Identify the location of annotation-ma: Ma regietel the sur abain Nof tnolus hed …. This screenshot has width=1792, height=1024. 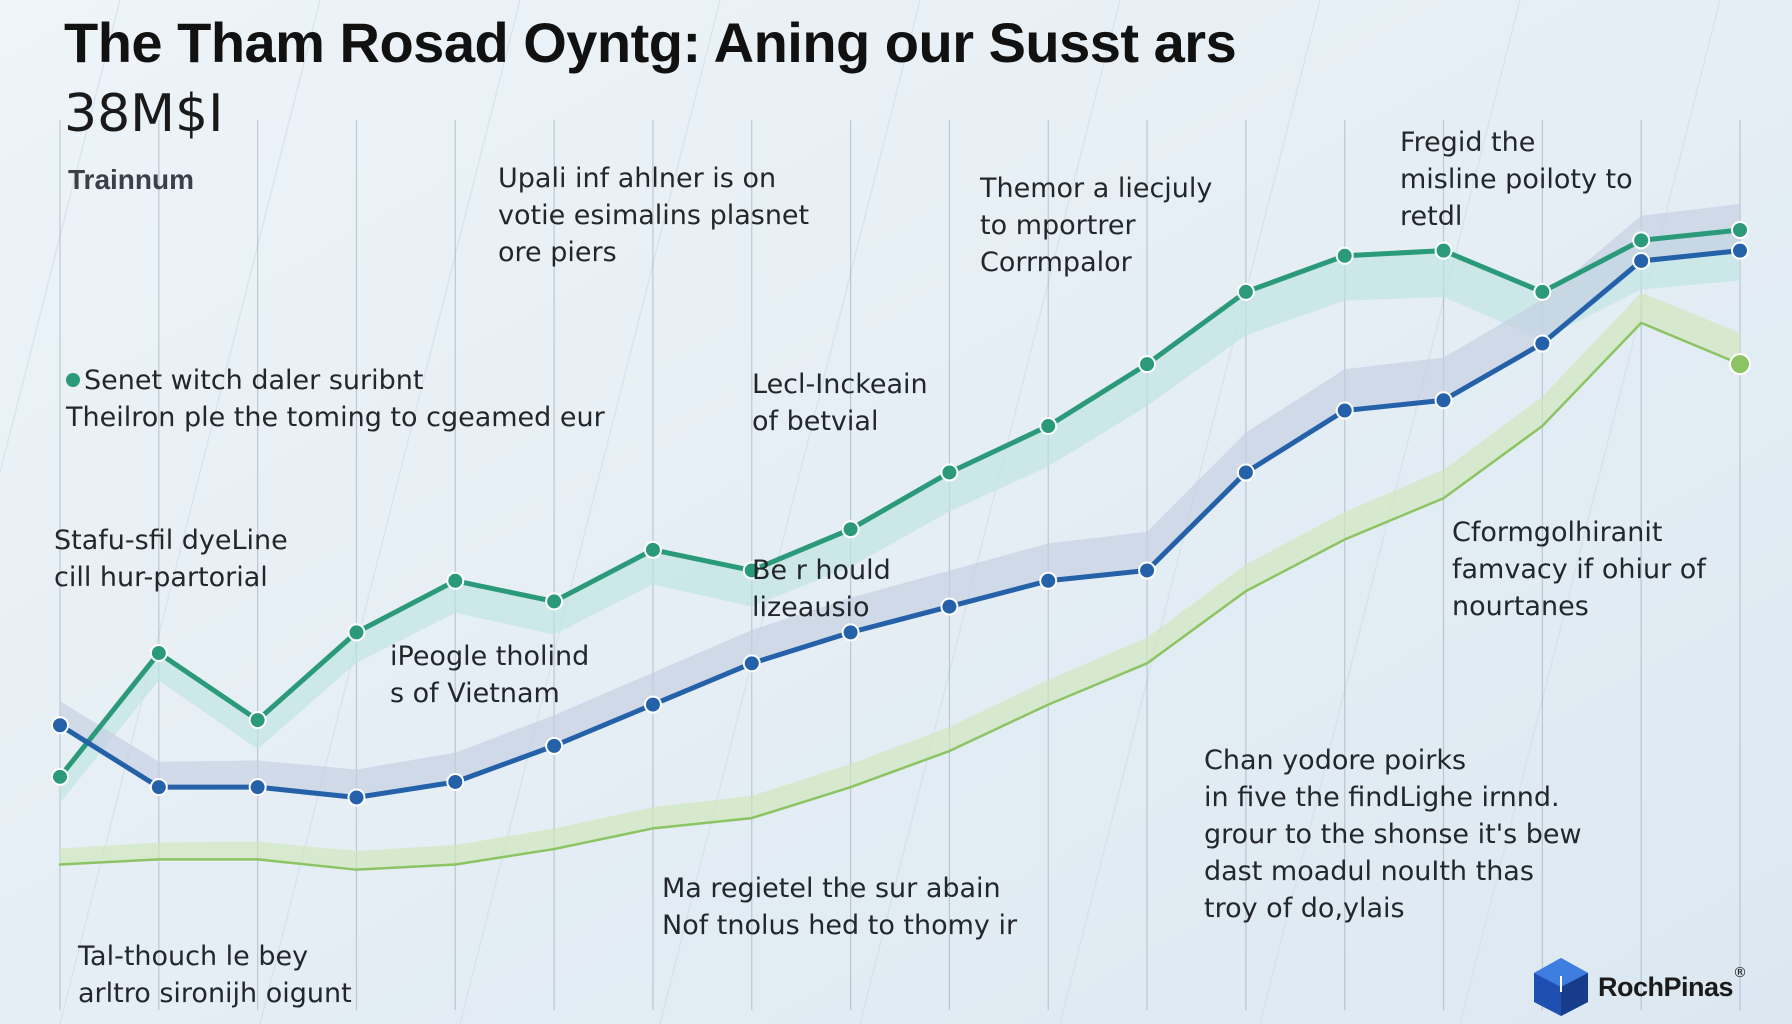
(840, 907).